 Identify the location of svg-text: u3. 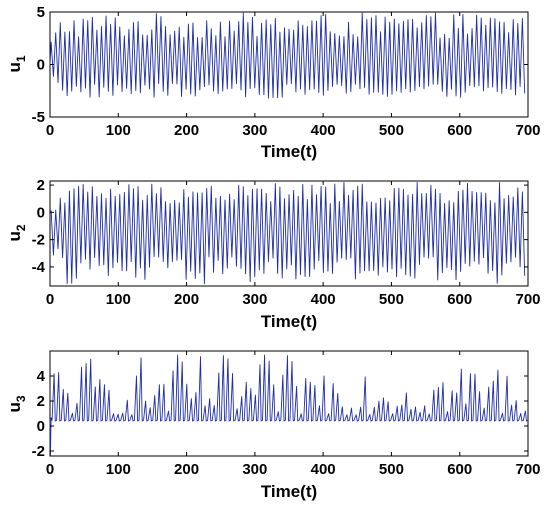
(16, 403).